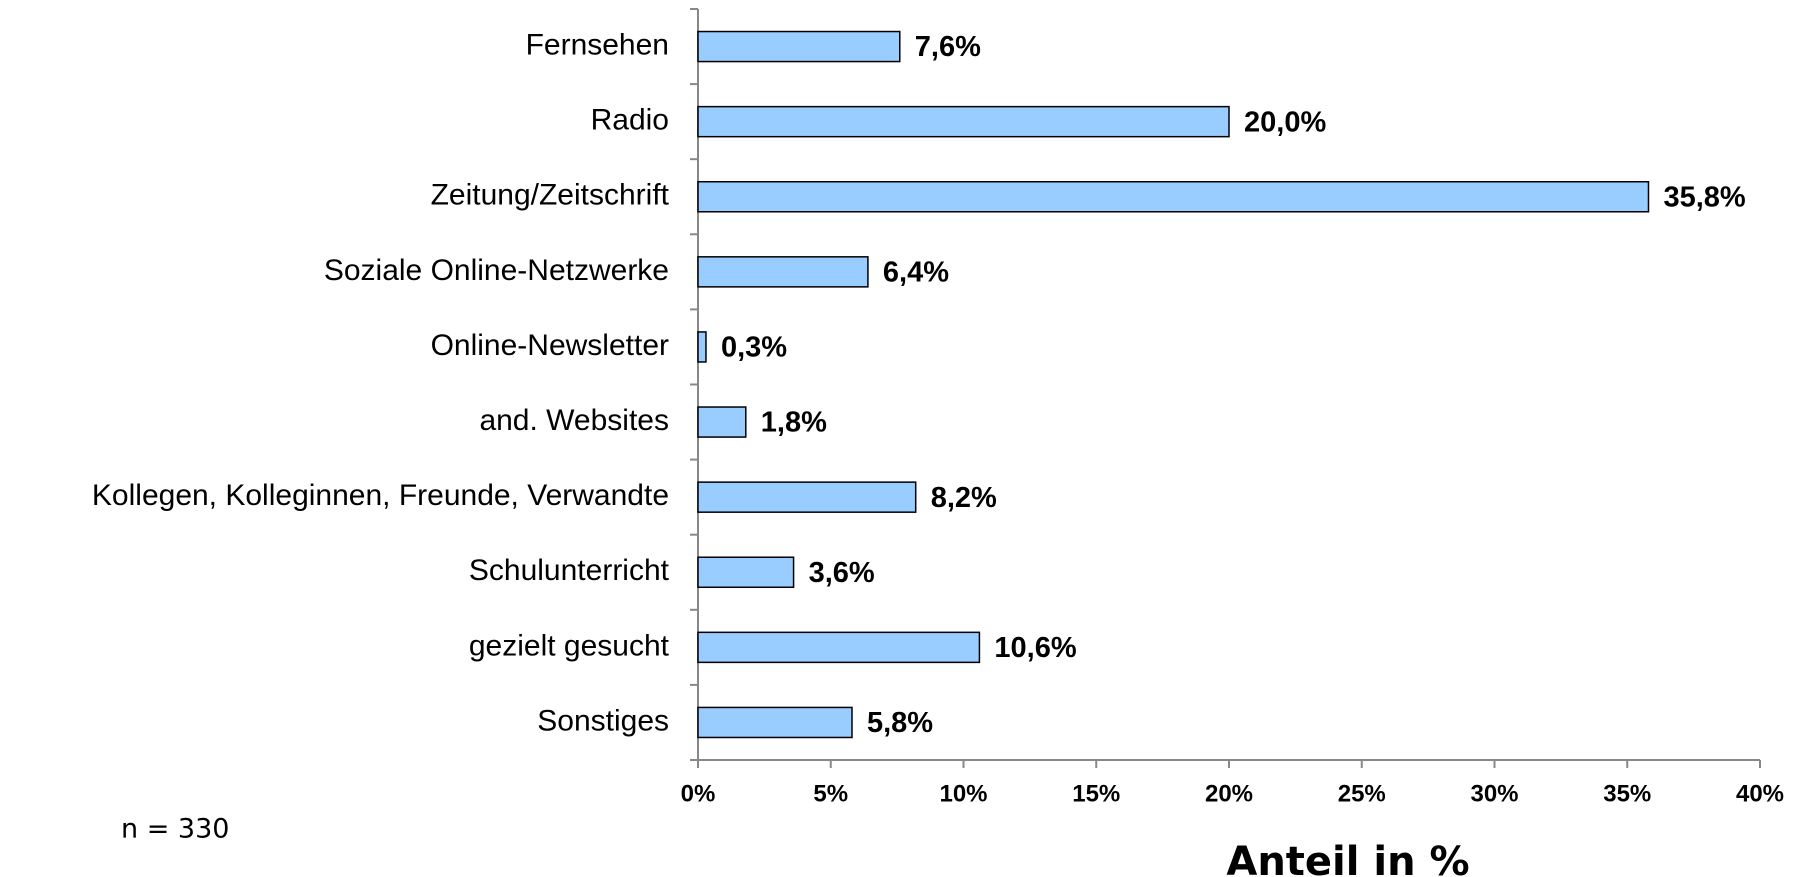 This screenshot has width=1797, height=877. What do you see at coordinates (1229, 793) in the screenshot?
I see `x-tick-label: 20%` at bounding box center [1229, 793].